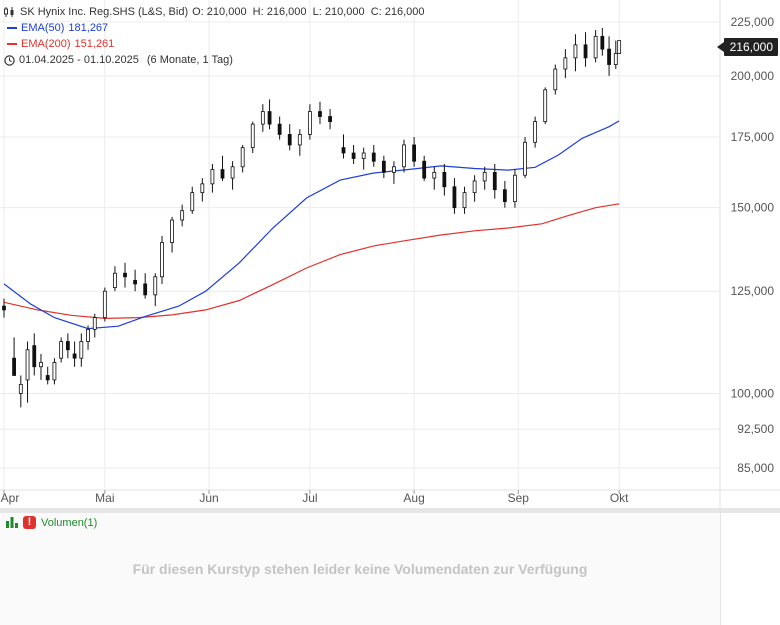  I want to click on y-tick-label: 85,000, so click(755, 468).